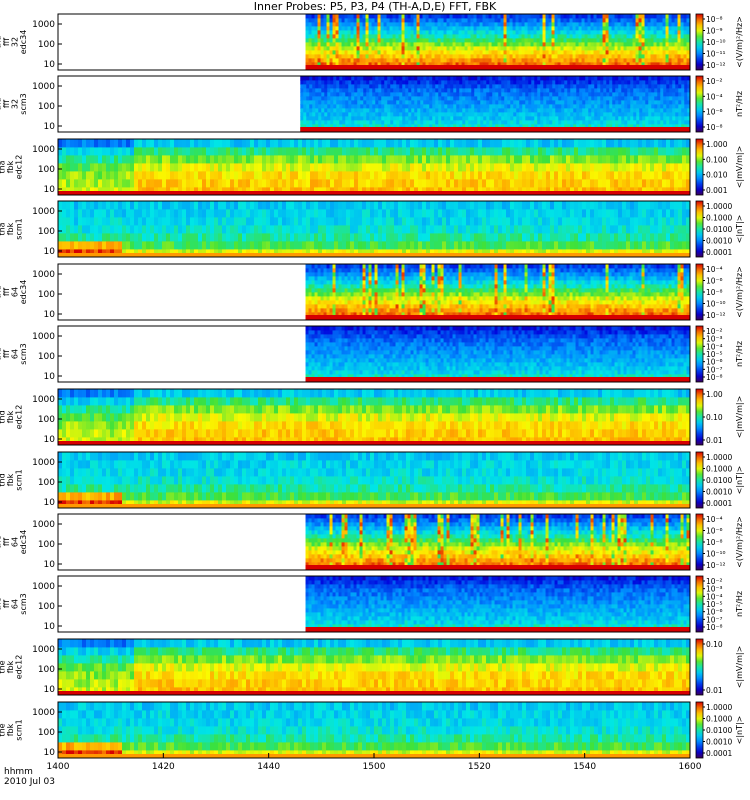  What do you see at coordinates (12, 167) in the screenshot?
I see `panel-label: tha fbk edc12` at bounding box center [12, 167].